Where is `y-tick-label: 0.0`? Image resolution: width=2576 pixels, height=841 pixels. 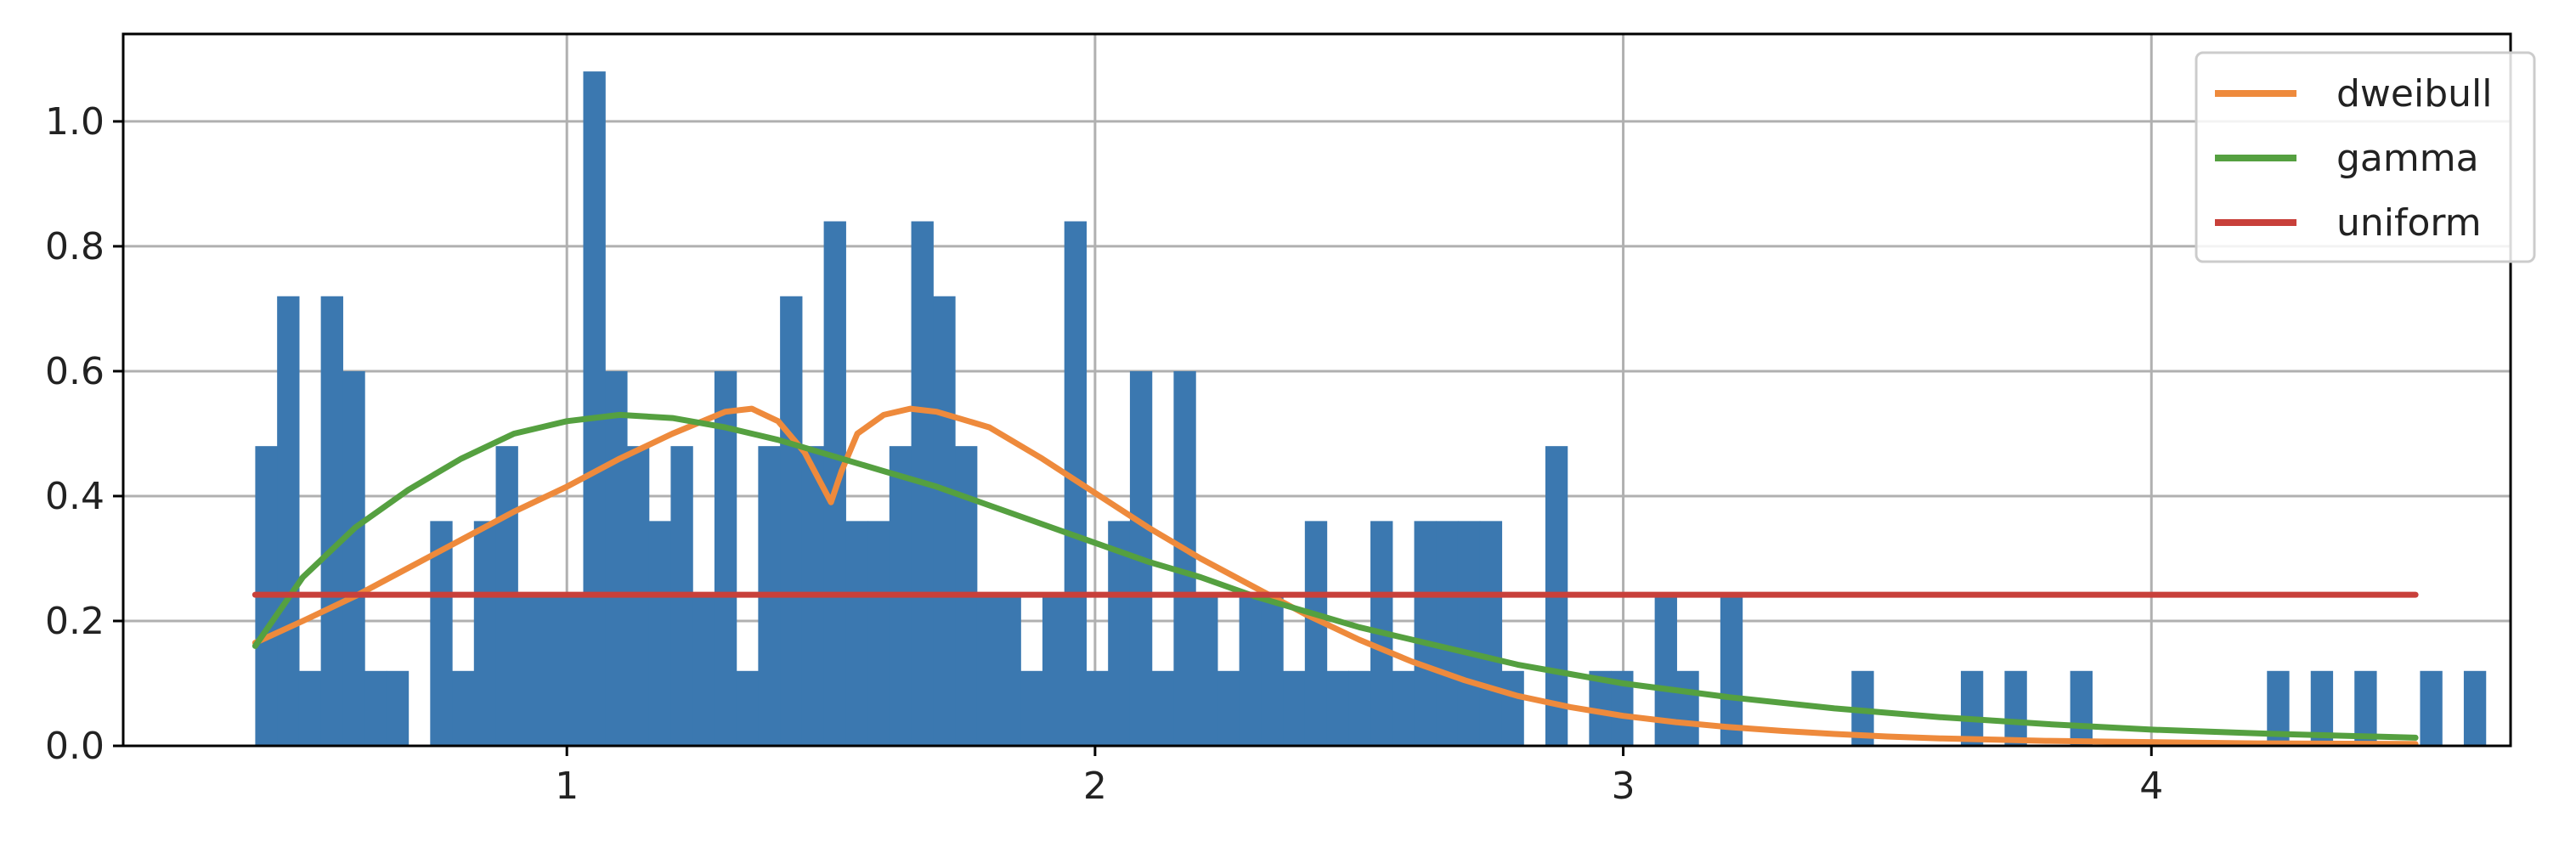 y-tick-label: 0.0 is located at coordinates (75, 747).